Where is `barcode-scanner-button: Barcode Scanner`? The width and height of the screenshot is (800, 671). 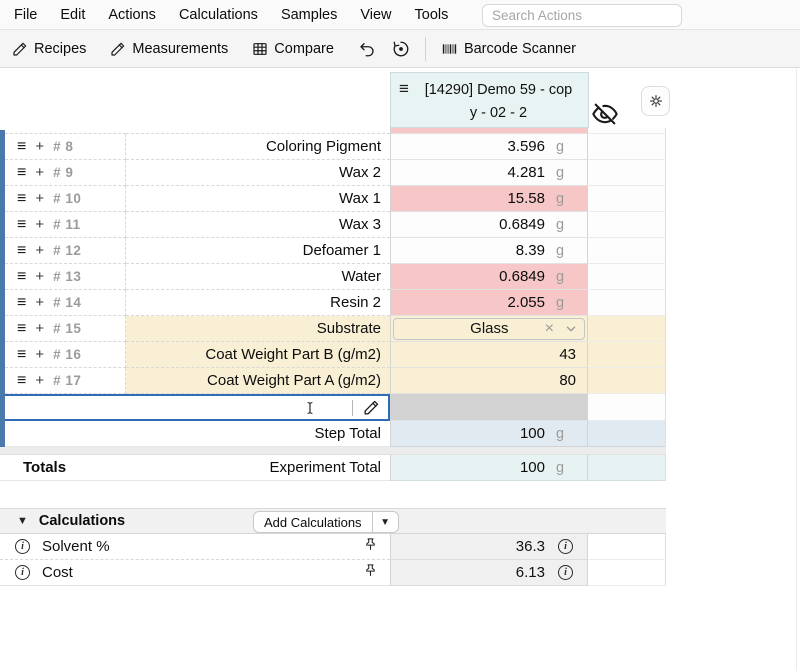
barcode-scanner-button: Barcode Scanner is located at coordinates (508, 49).